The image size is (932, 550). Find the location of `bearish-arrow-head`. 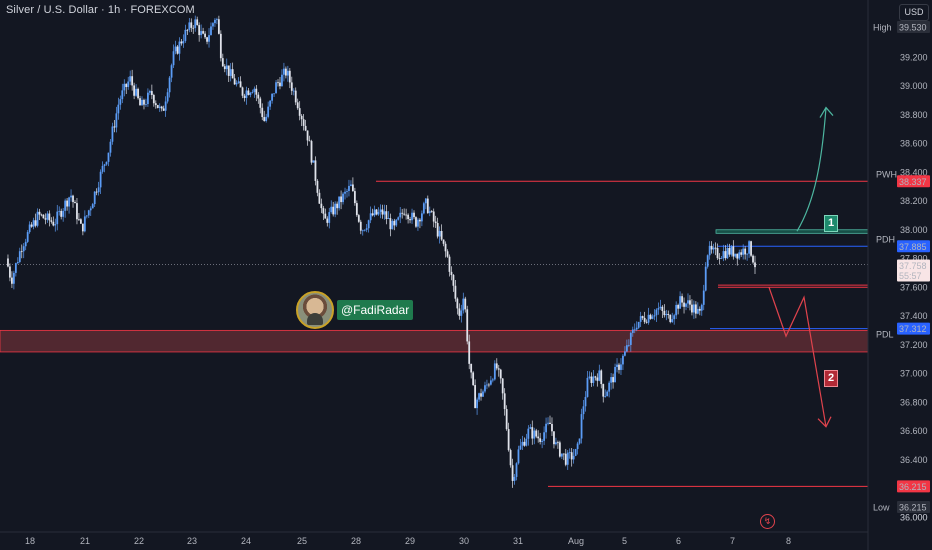

bearish-arrow-head is located at coordinates (824, 422).